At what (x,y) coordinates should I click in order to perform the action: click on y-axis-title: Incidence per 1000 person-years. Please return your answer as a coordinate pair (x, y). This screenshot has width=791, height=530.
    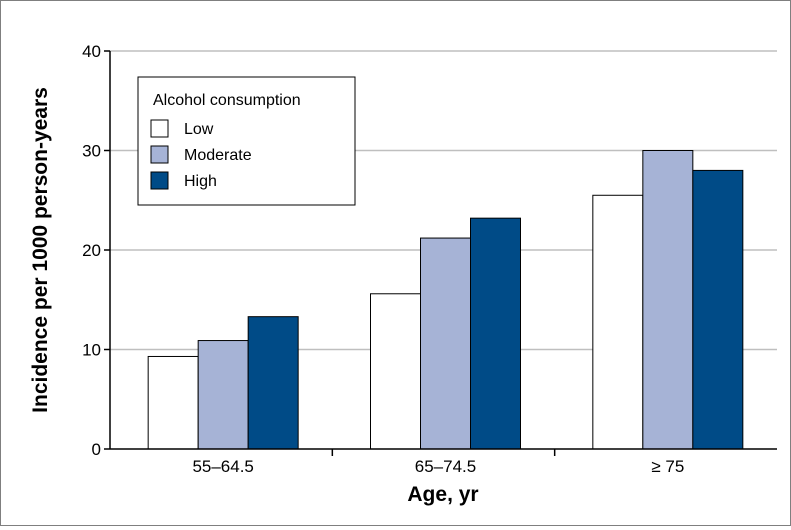
    Looking at the image, I should click on (40, 250).